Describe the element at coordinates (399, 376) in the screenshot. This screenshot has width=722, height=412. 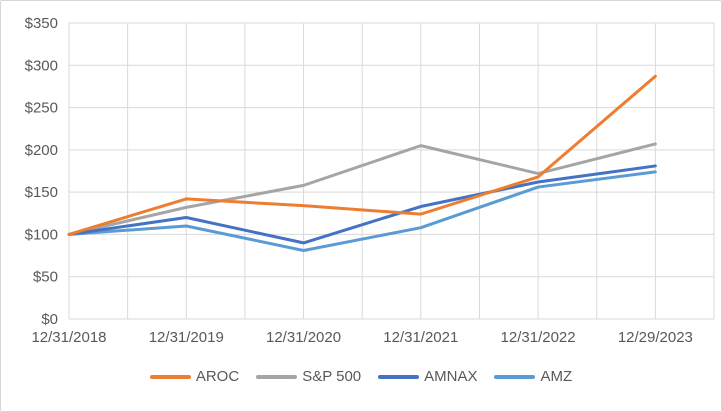
I see `legend-swatch-amnax` at that location.